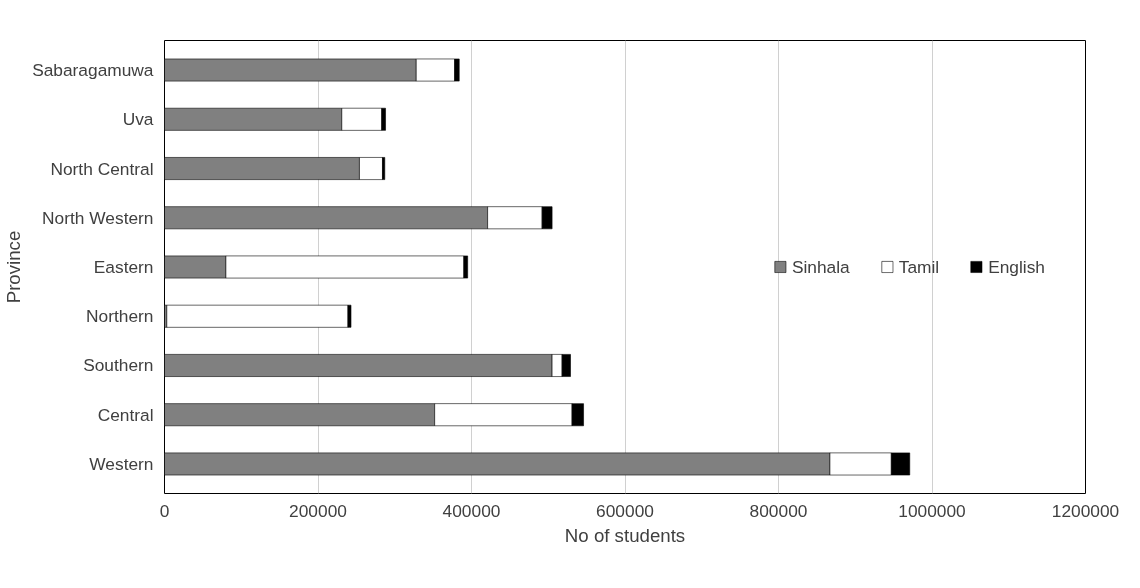 The height and width of the screenshot is (588, 1140). Describe the element at coordinates (98, 217) in the screenshot. I see `y-tick-label: North Western` at that location.